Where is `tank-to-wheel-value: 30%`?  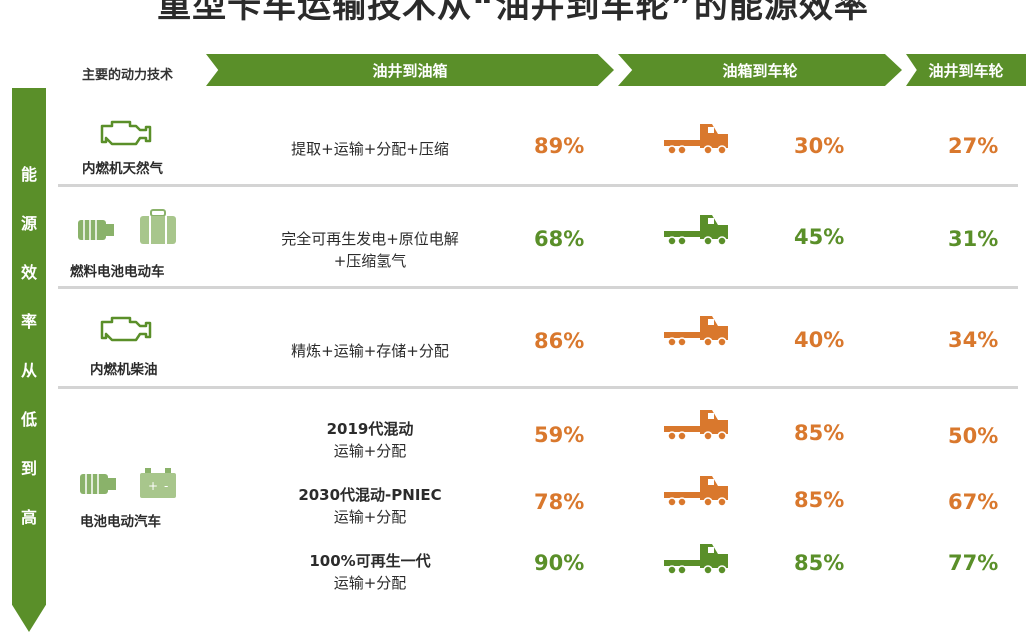 tank-to-wheel-value: 30% is located at coordinates (819, 146).